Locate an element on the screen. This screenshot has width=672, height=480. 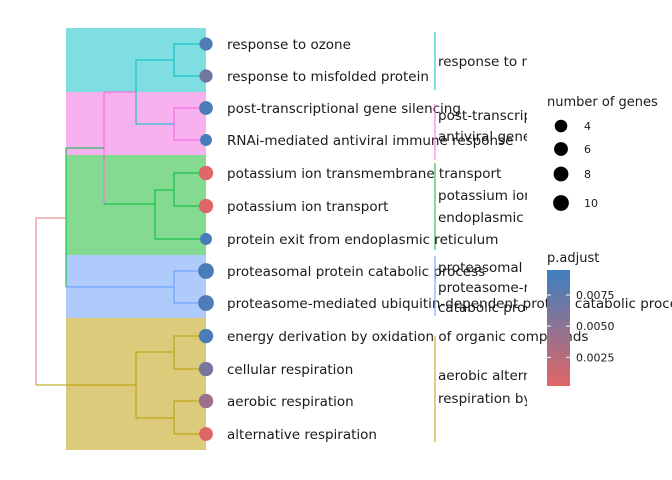
size-legend-title: number of genes is located at coordinates (602, 102).